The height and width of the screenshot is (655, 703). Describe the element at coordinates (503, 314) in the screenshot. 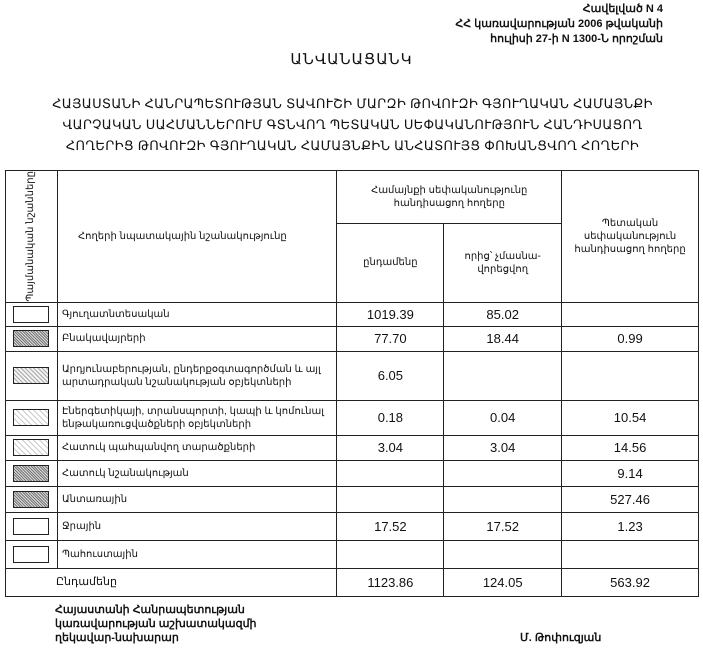

I see `non-privatized-cell: 85.02` at that location.